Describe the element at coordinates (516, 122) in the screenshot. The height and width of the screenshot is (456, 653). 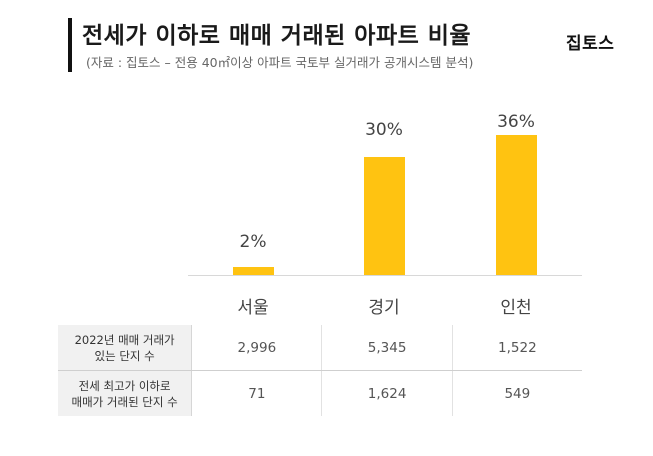
I see `bar-value-incheon: 36%` at that location.